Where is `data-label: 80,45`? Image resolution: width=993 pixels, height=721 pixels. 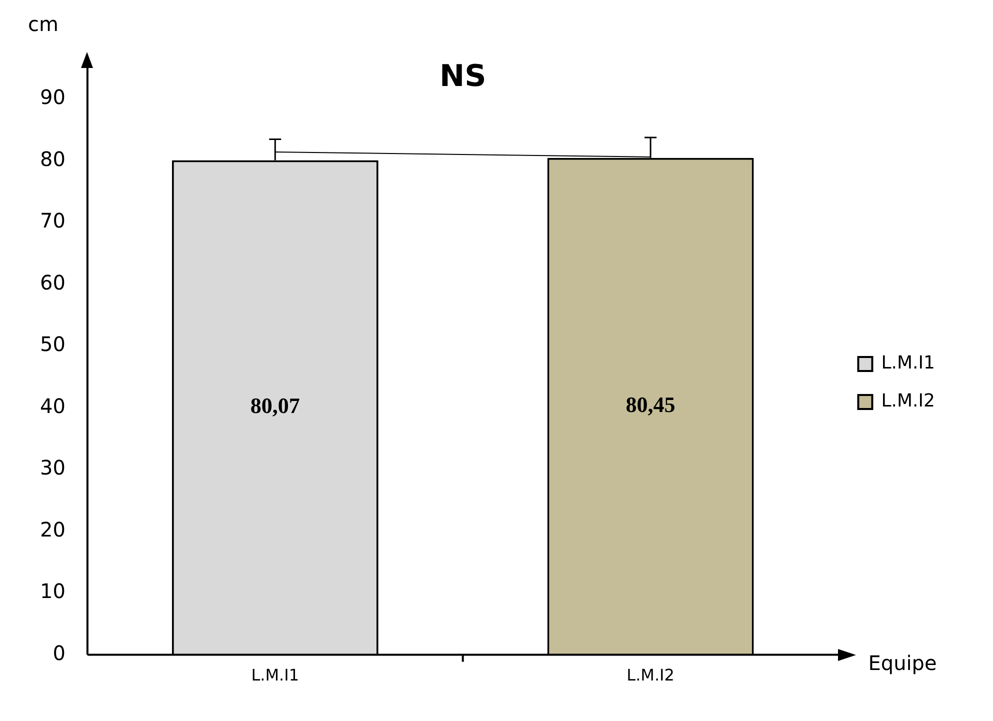 data-label: 80,45 is located at coordinates (651, 405).